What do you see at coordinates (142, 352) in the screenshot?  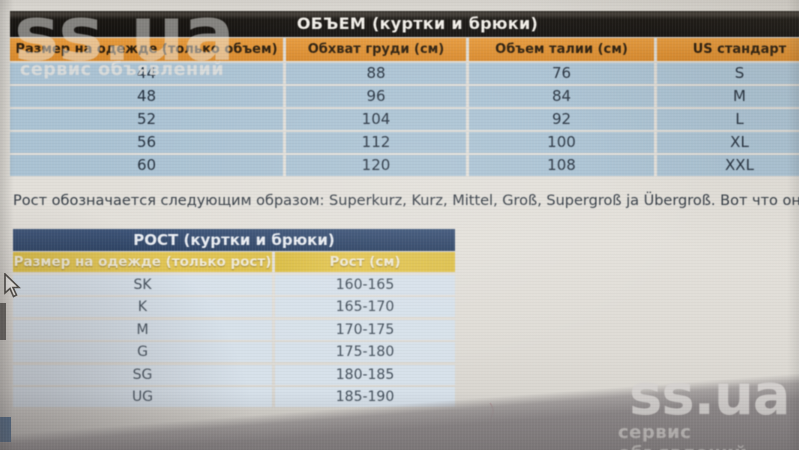 I see `size-code-cell: G` at bounding box center [142, 352].